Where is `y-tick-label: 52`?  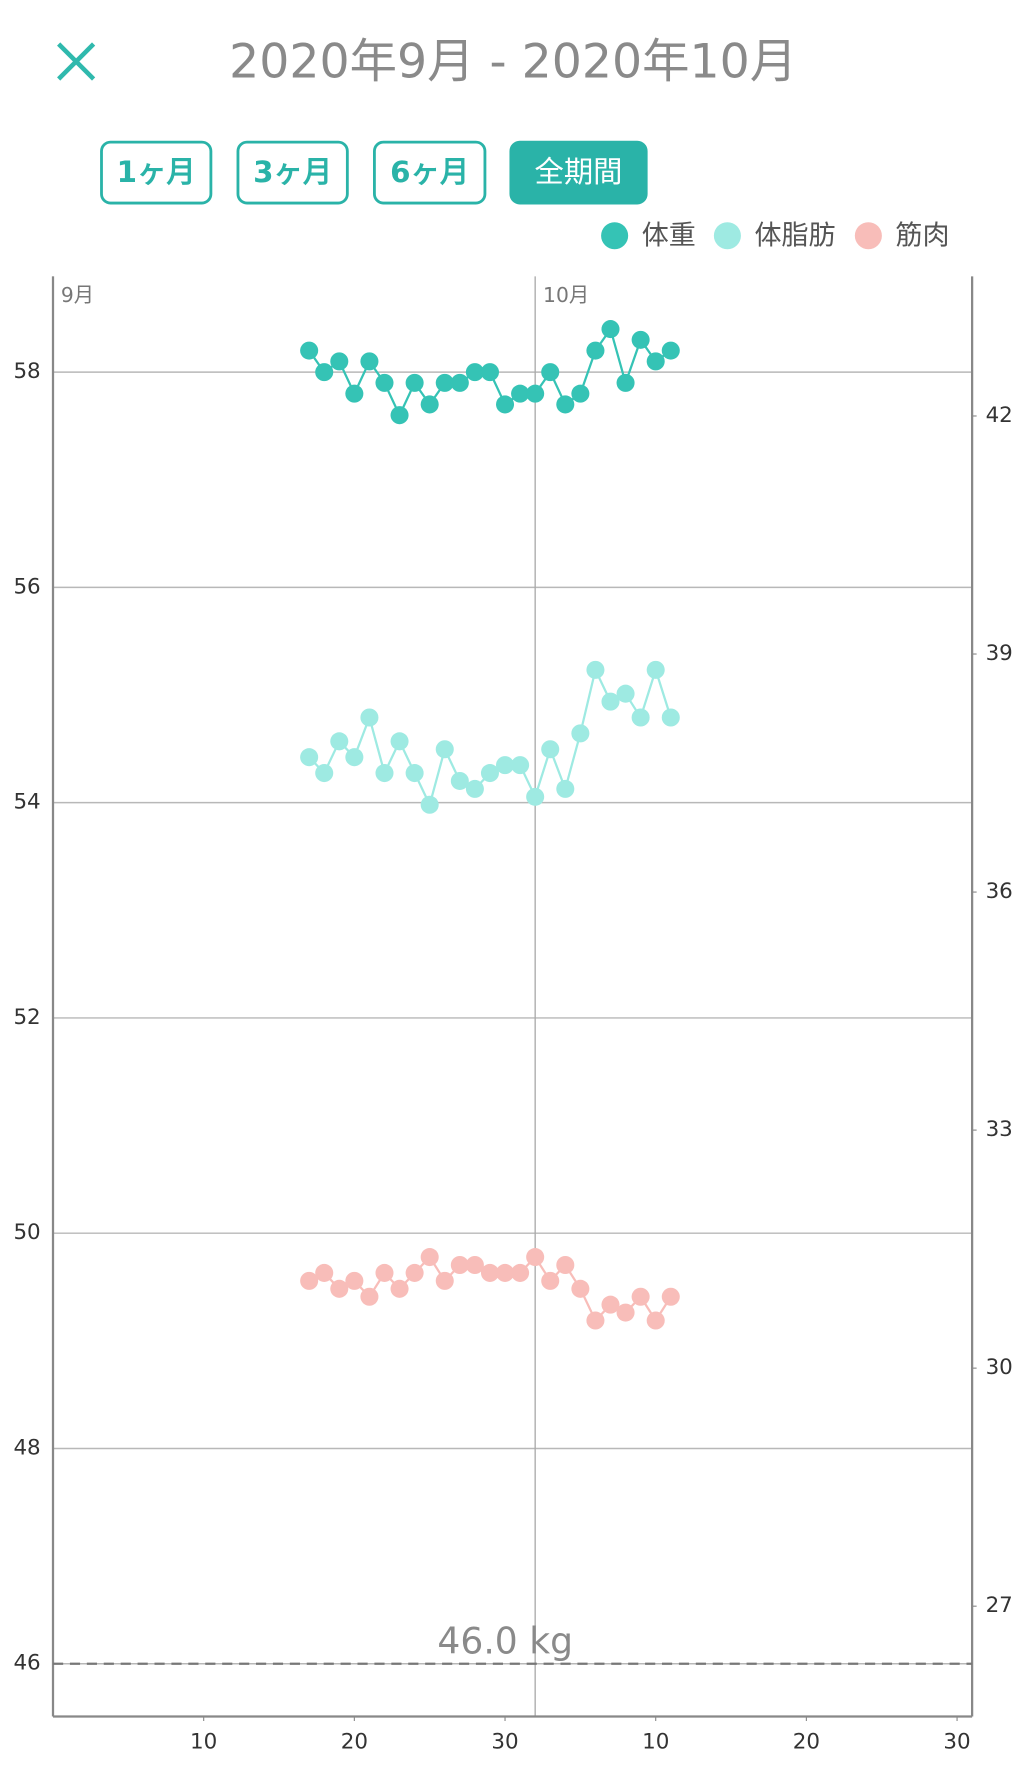
y-tick-label: 52 is located at coordinates (26, 1017).